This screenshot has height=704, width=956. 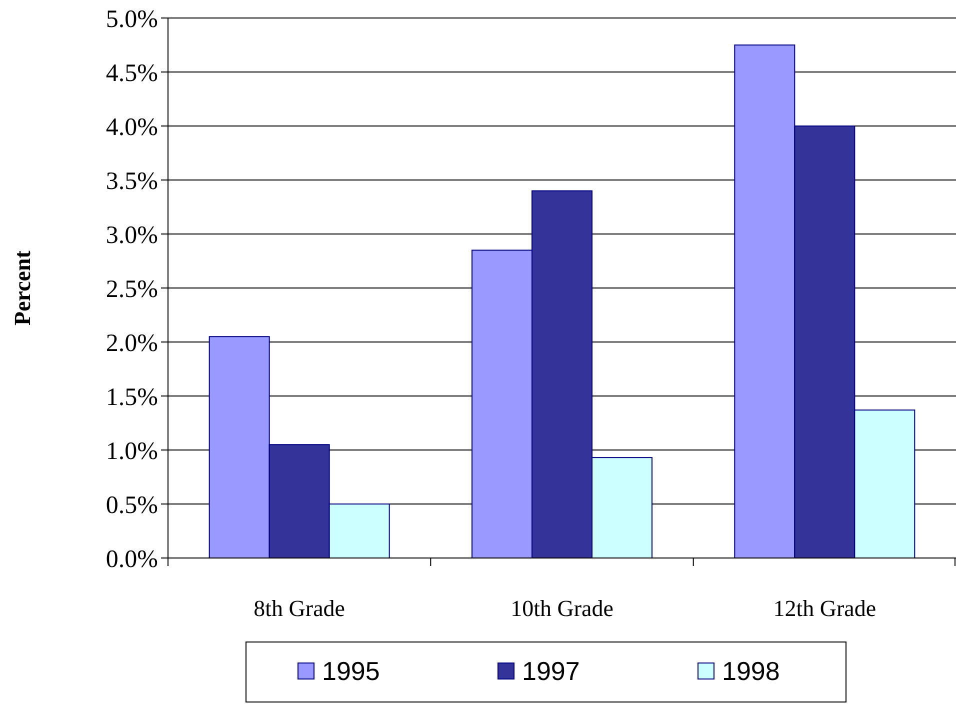 What do you see at coordinates (351, 671) in the screenshot?
I see `legend-label: 1995` at bounding box center [351, 671].